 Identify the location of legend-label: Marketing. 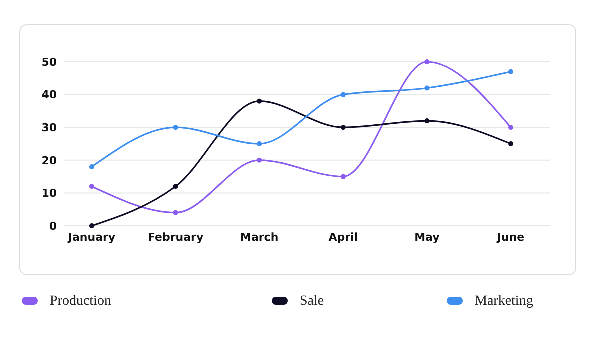
(504, 301).